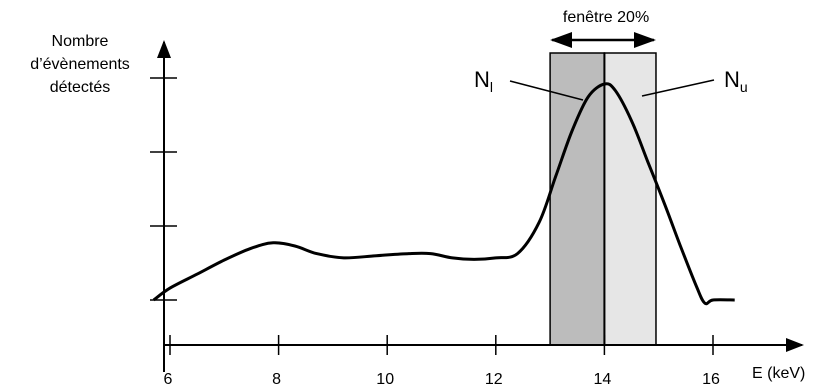  Describe the element at coordinates (168, 379) in the screenshot. I see `x-tick-label: 6` at that location.